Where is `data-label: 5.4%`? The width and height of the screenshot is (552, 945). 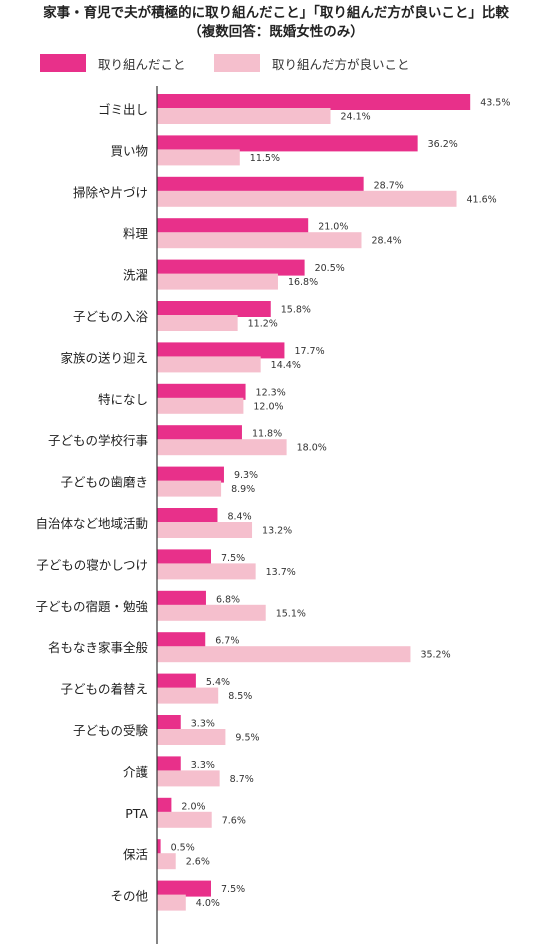 data-label: 5.4% is located at coordinates (218, 682).